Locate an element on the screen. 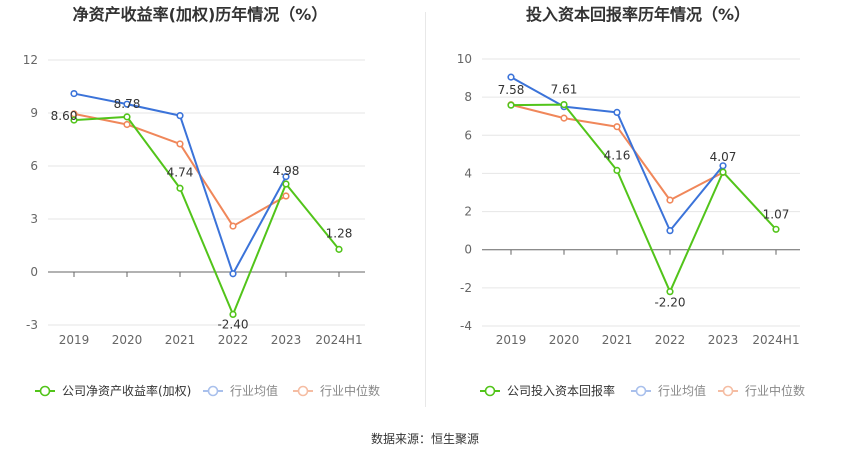 This screenshot has height=459, width=850. data-label: 8.78 is located at coordinates (127, 104).